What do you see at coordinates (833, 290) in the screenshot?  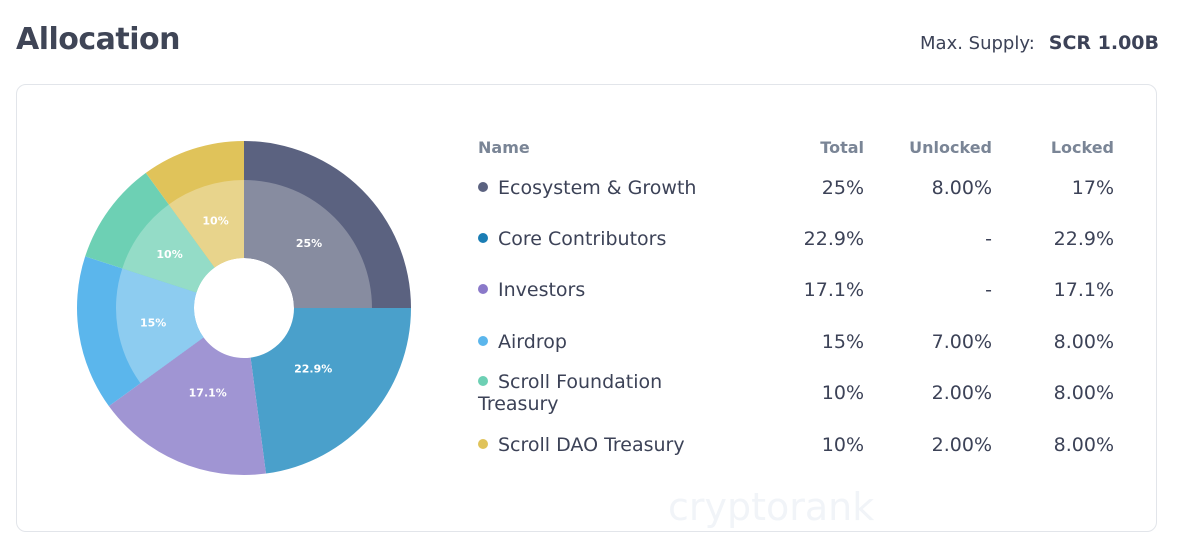 I see `row-total: 17.1%` at bounding box center [833, 290].